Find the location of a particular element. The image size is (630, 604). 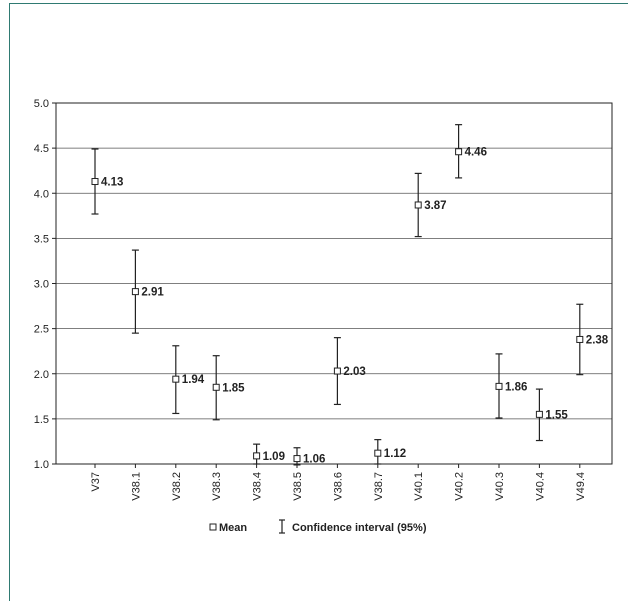

x-tick-label: V38.2 is located at coordinates (177, 486).